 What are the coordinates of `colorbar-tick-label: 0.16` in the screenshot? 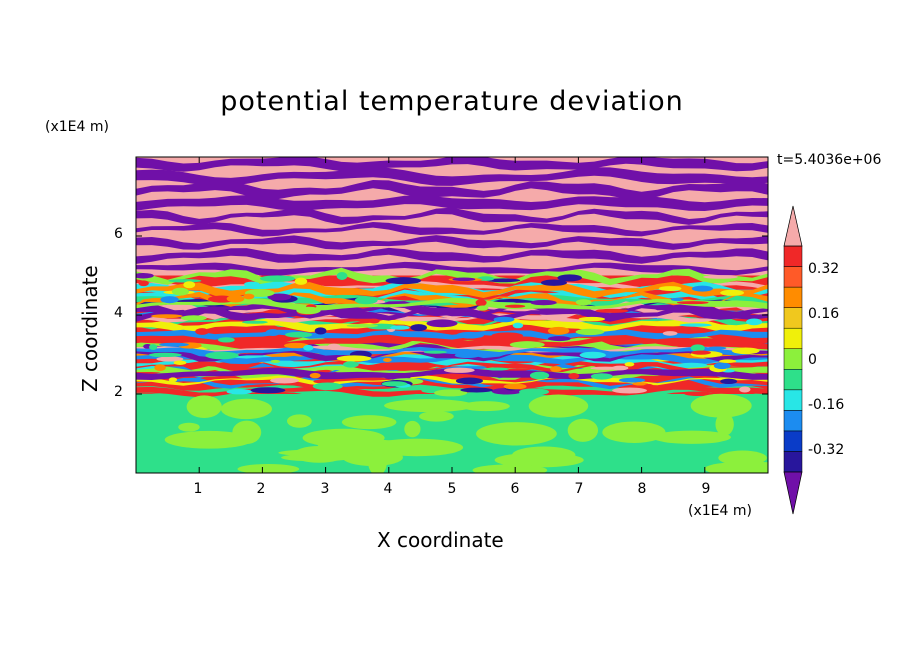 It's located at (824, 314).